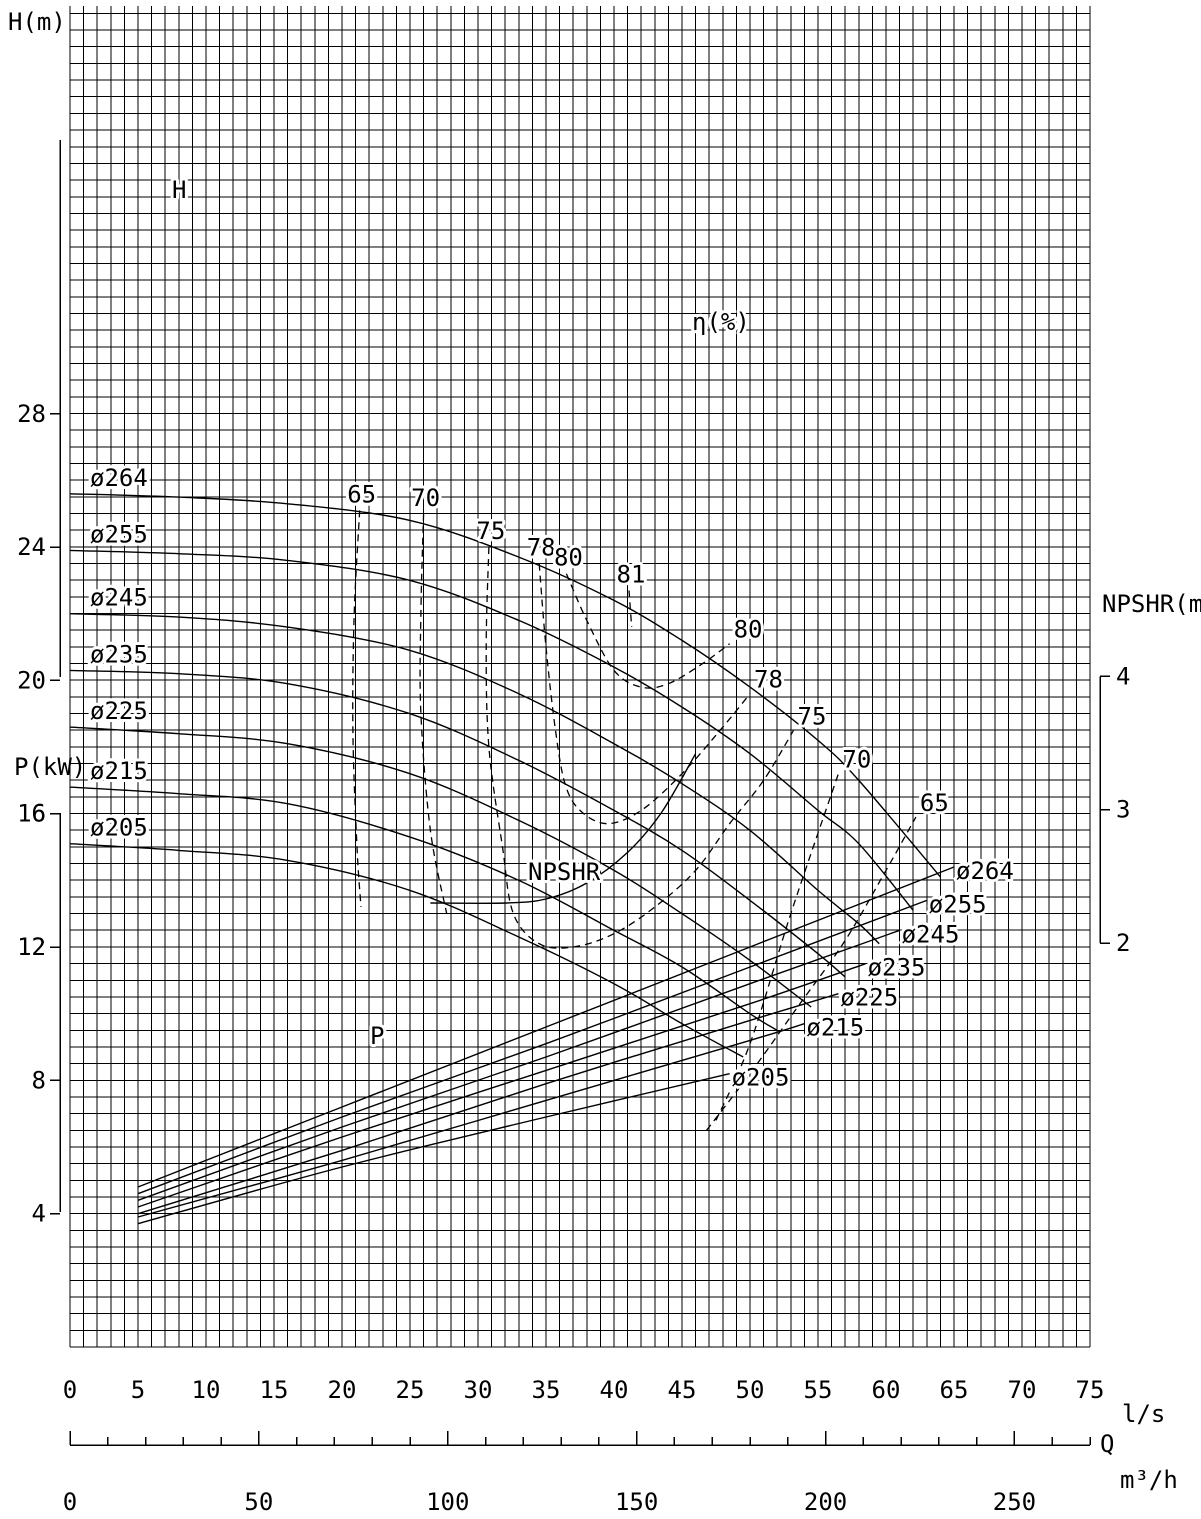 The width and height of the screenshot is (1201, 1519). Describe the element at coordinates (1123, 810) in the screenshot. I see `npshr-axis-tick-label: 3` at that location.